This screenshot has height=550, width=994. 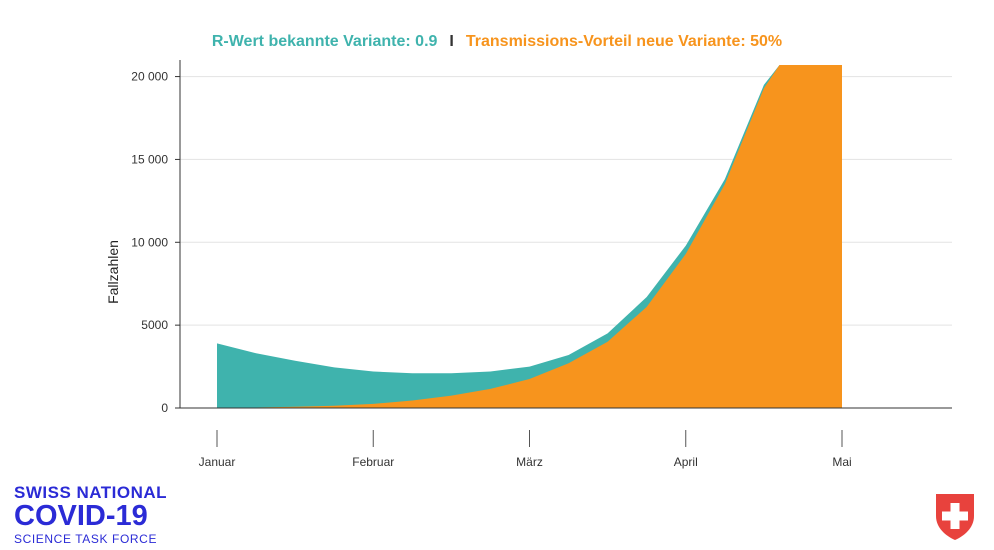 What do you see at coordinates (686, 462) in the screenshot?
I see `x-tick-label: April` at bounding box center [686, 462].